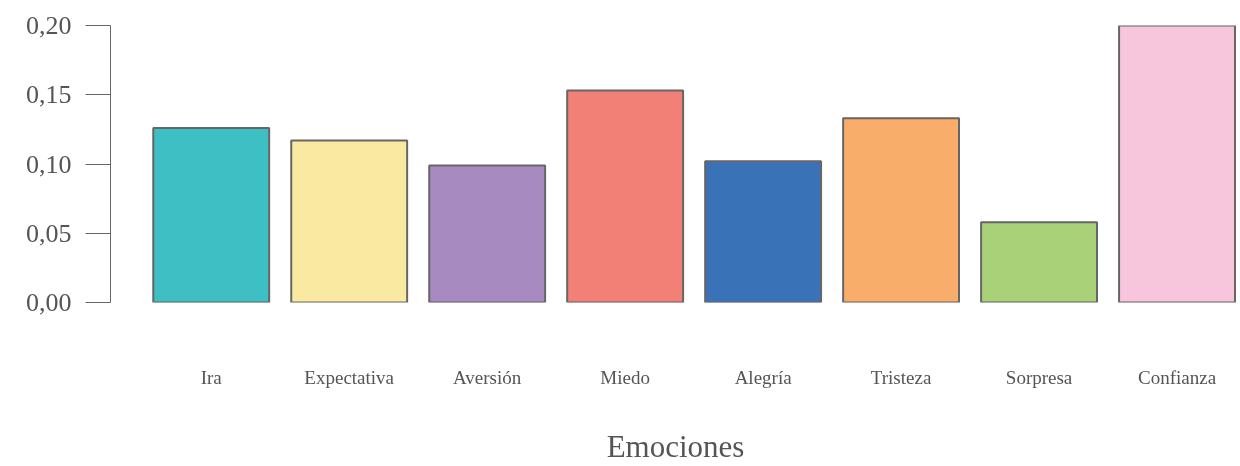 This screenshot has width=1240, height=466. Describe the element at coordinates (487, 377) in the screenshot. I see `x-tick-label: Aversión` at that location.